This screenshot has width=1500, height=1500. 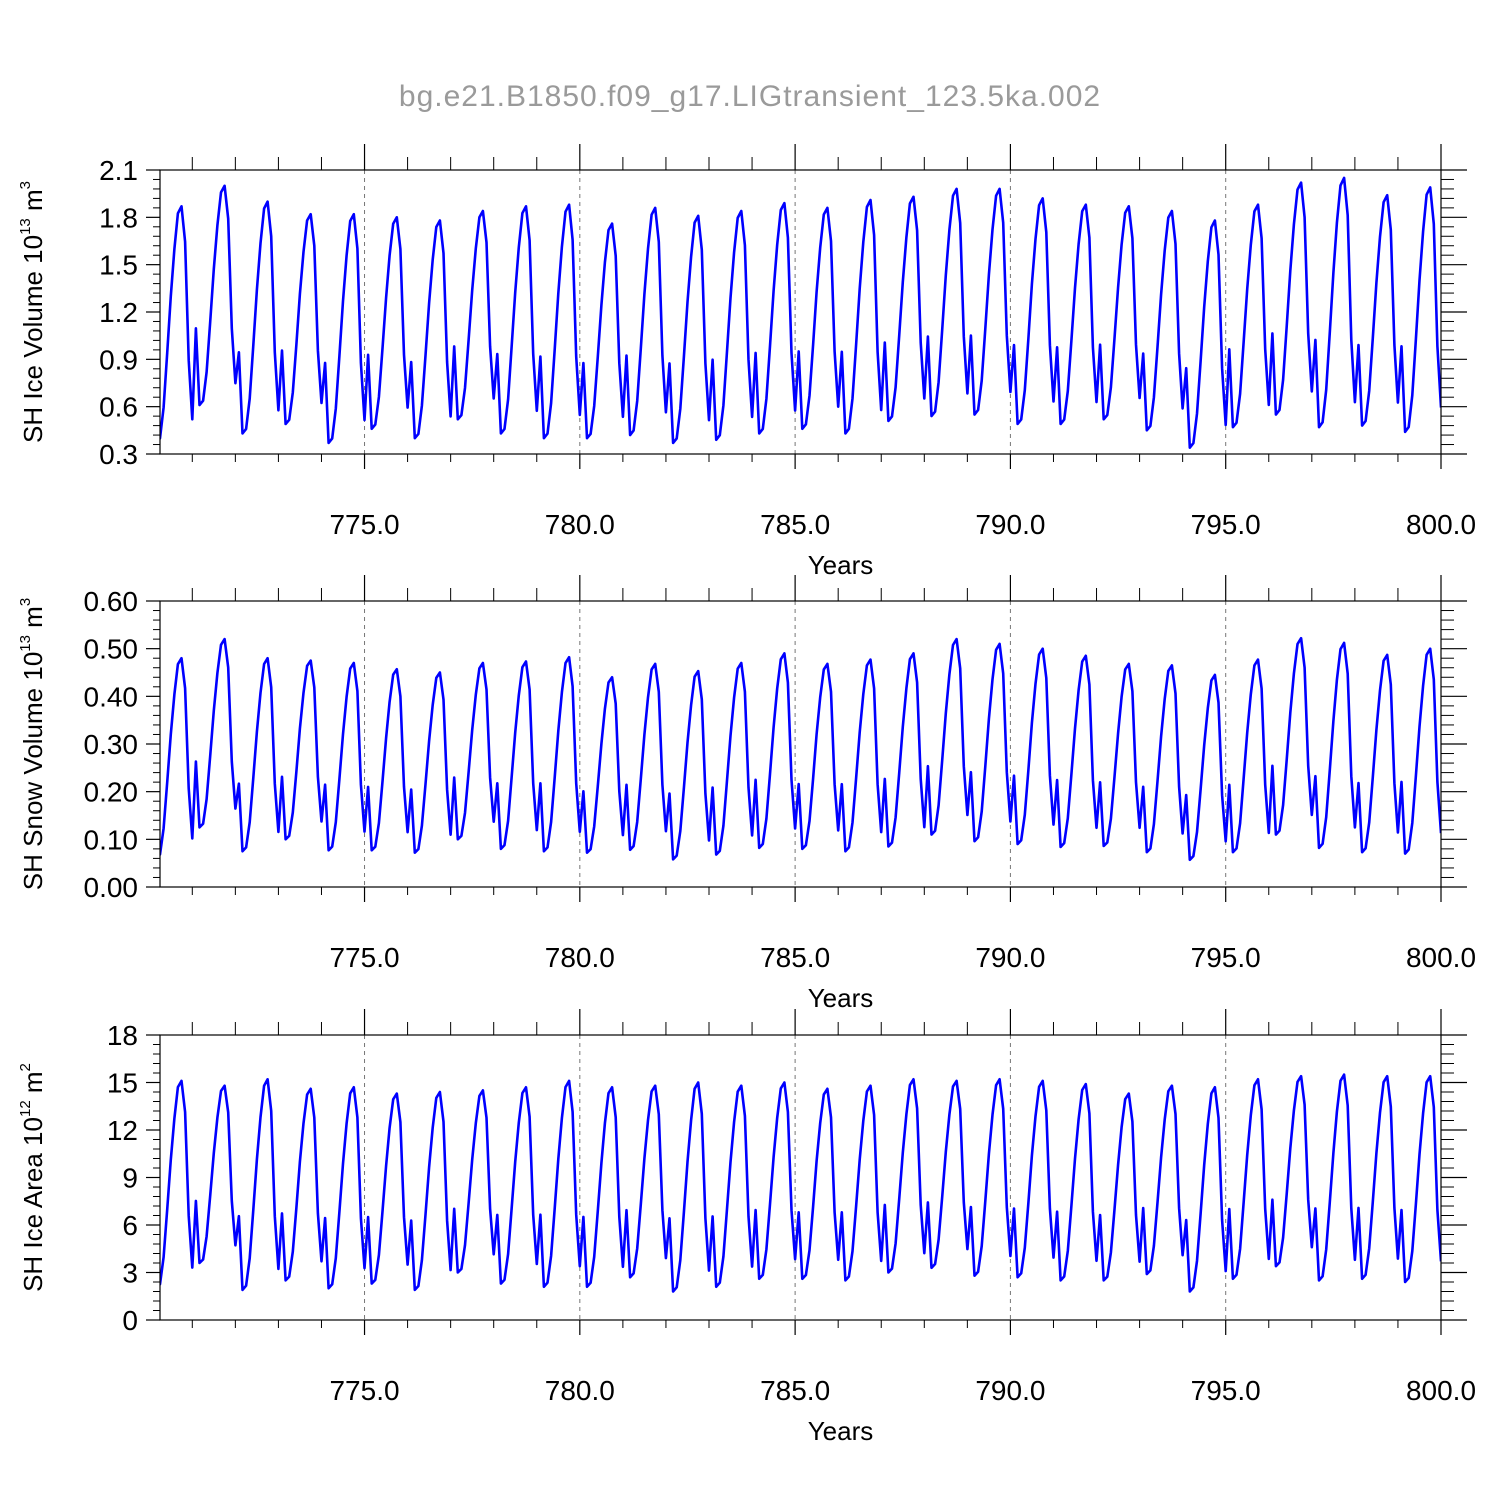 What do you see at coordinates (122, 1035) in the screenshot?
I see `y-tick-label: 18` at bounding box center [122, 1035].